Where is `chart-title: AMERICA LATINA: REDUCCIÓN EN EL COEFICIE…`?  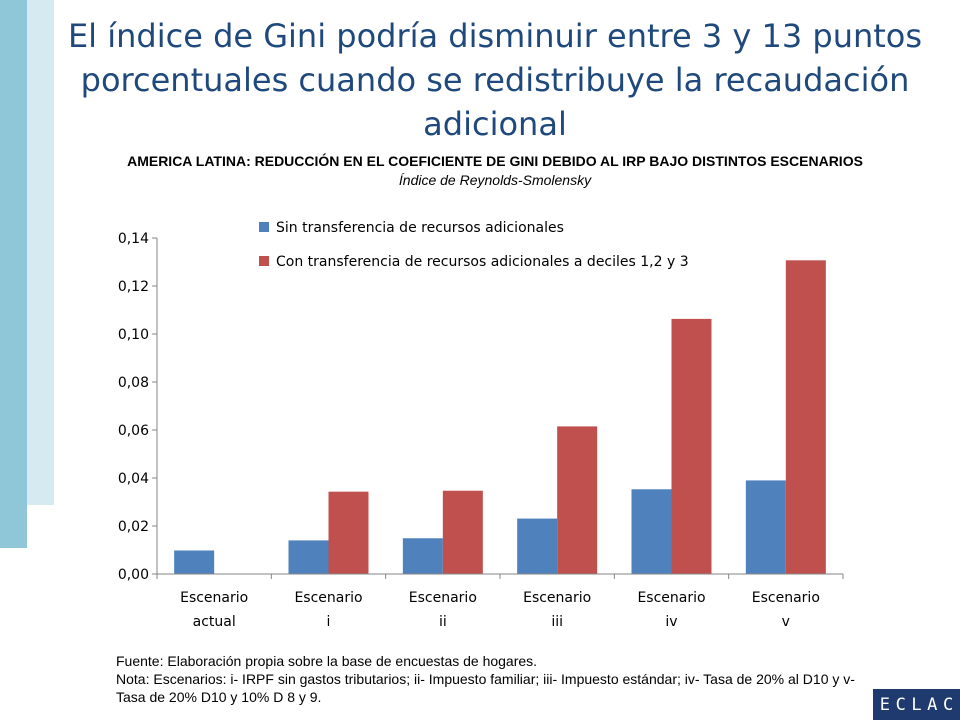
chart-title: AMERICA LATINA: REDUCCIÓN EN EL COEFICIE… is located at coordinates (495, 161).